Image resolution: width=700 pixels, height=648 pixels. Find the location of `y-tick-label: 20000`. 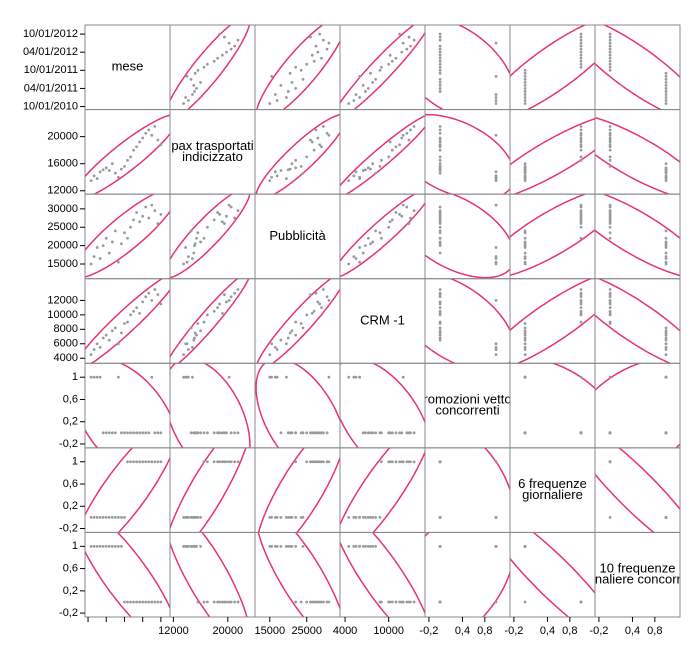

y-tick-label: 20000 is located at coordinates (62, 246).